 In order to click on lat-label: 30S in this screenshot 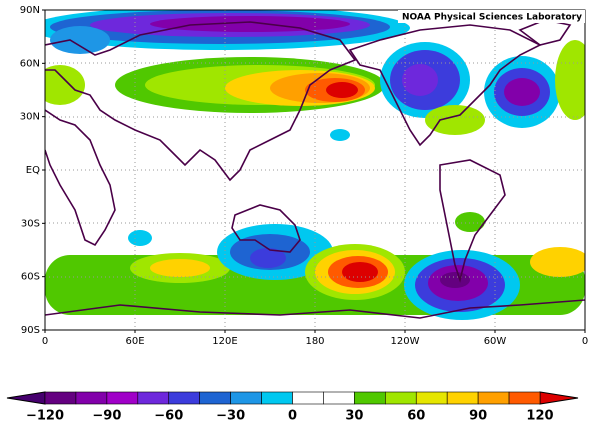, I will do `click(30, 223)`.